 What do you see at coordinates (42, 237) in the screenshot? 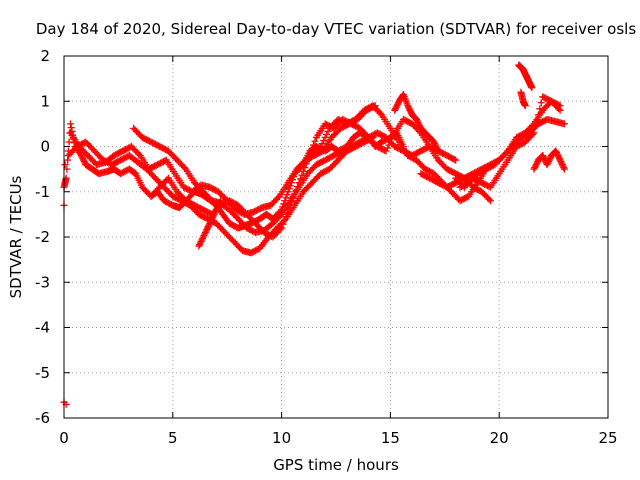
I see `y-tick-label: -2` at bounding box center [42, 237].